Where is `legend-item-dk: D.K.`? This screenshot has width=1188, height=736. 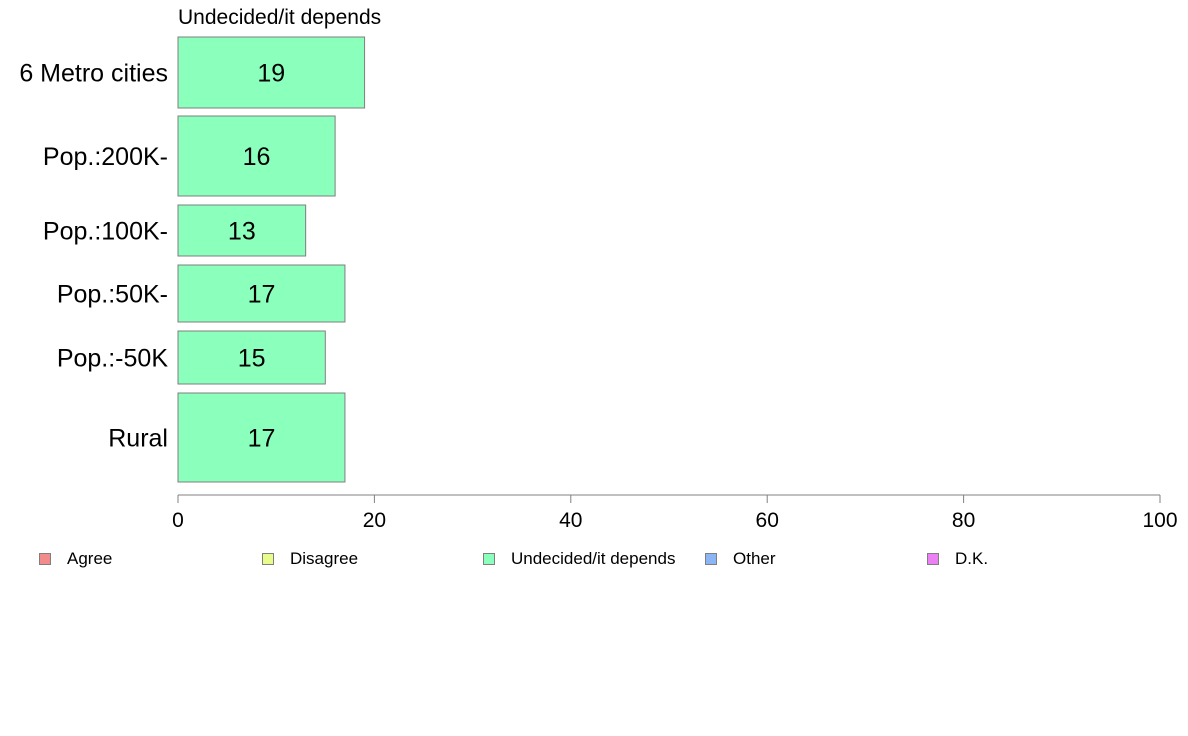
legend-item-dk: D.K. is located at coordinates (957, 559).